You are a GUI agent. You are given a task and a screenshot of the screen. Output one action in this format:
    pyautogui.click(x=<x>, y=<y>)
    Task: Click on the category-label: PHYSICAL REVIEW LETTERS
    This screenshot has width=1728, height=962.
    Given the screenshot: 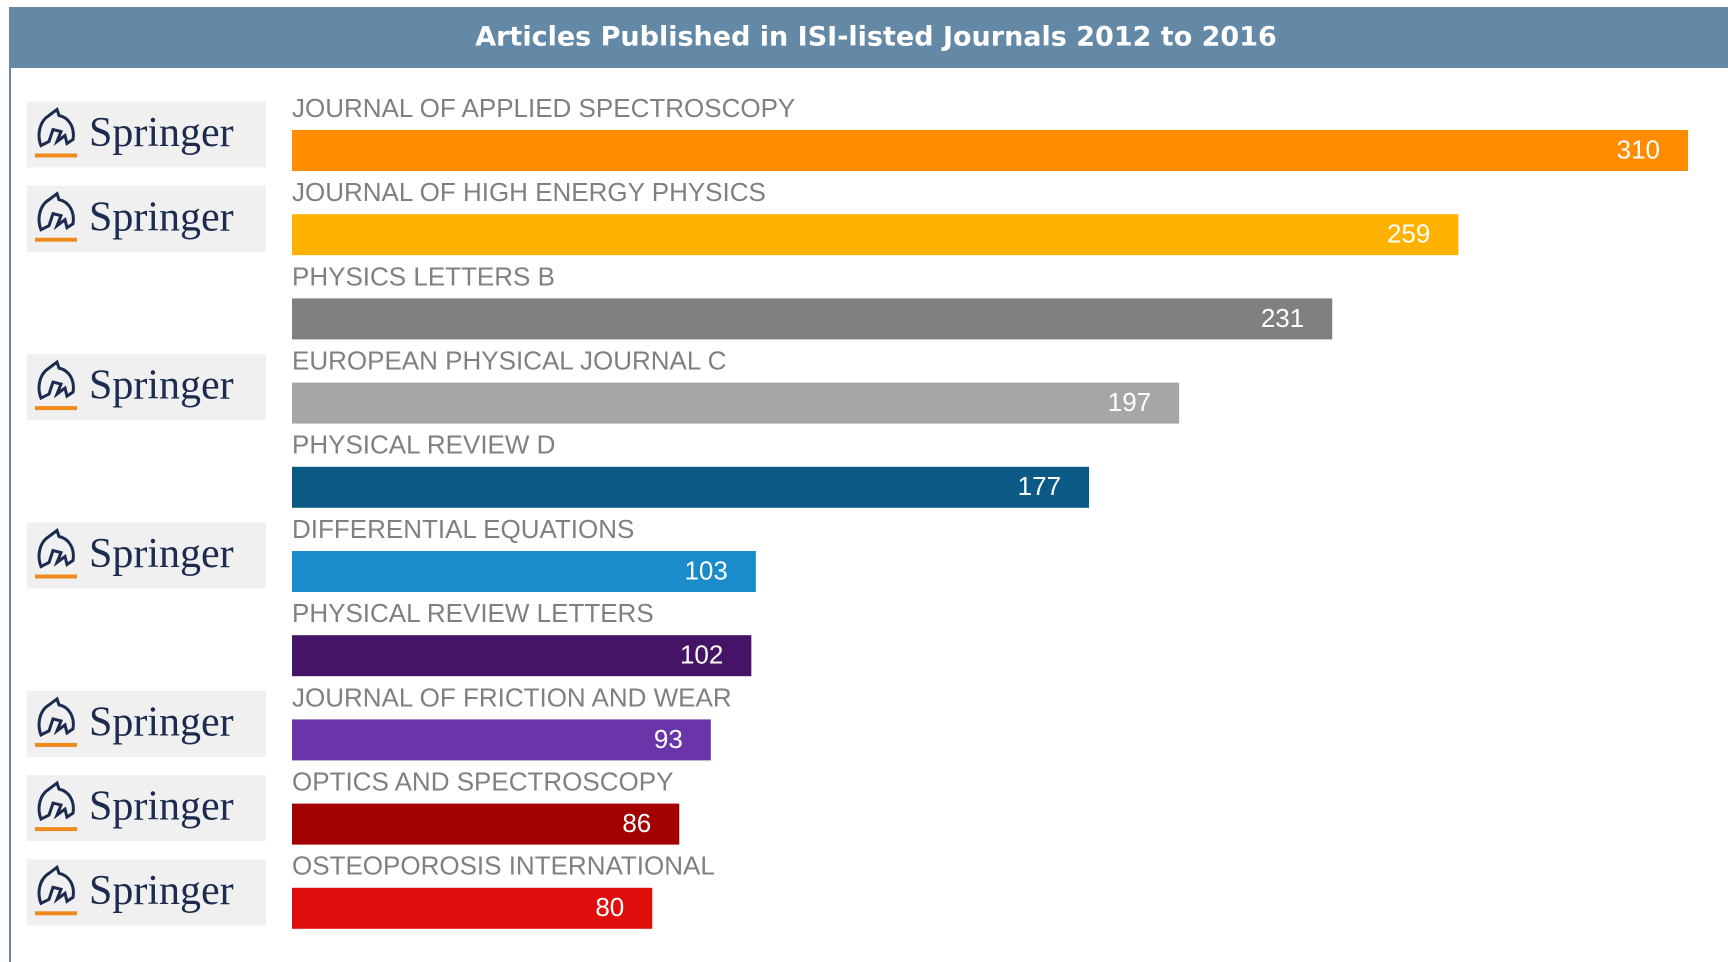 What is the action you would take?
    pyautogui.click(x=473, y=613)
    